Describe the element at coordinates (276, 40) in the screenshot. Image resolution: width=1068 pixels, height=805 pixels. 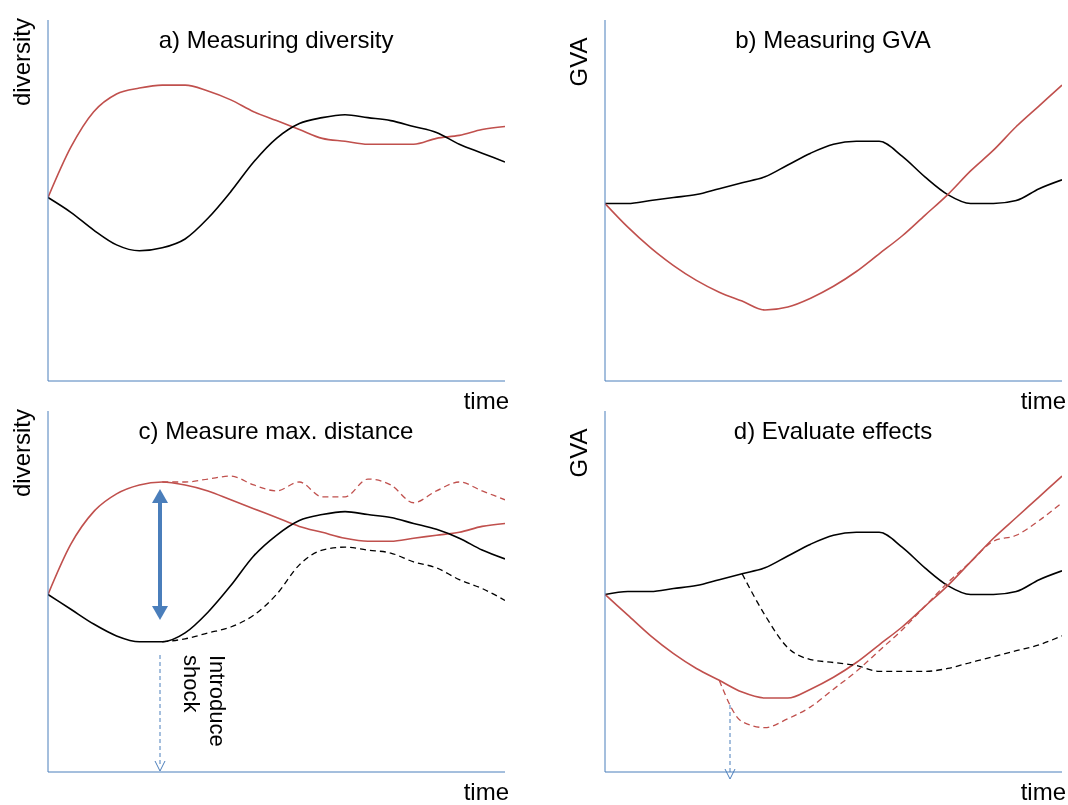
I see `chart-title: a) Measuring diversity` at that location.